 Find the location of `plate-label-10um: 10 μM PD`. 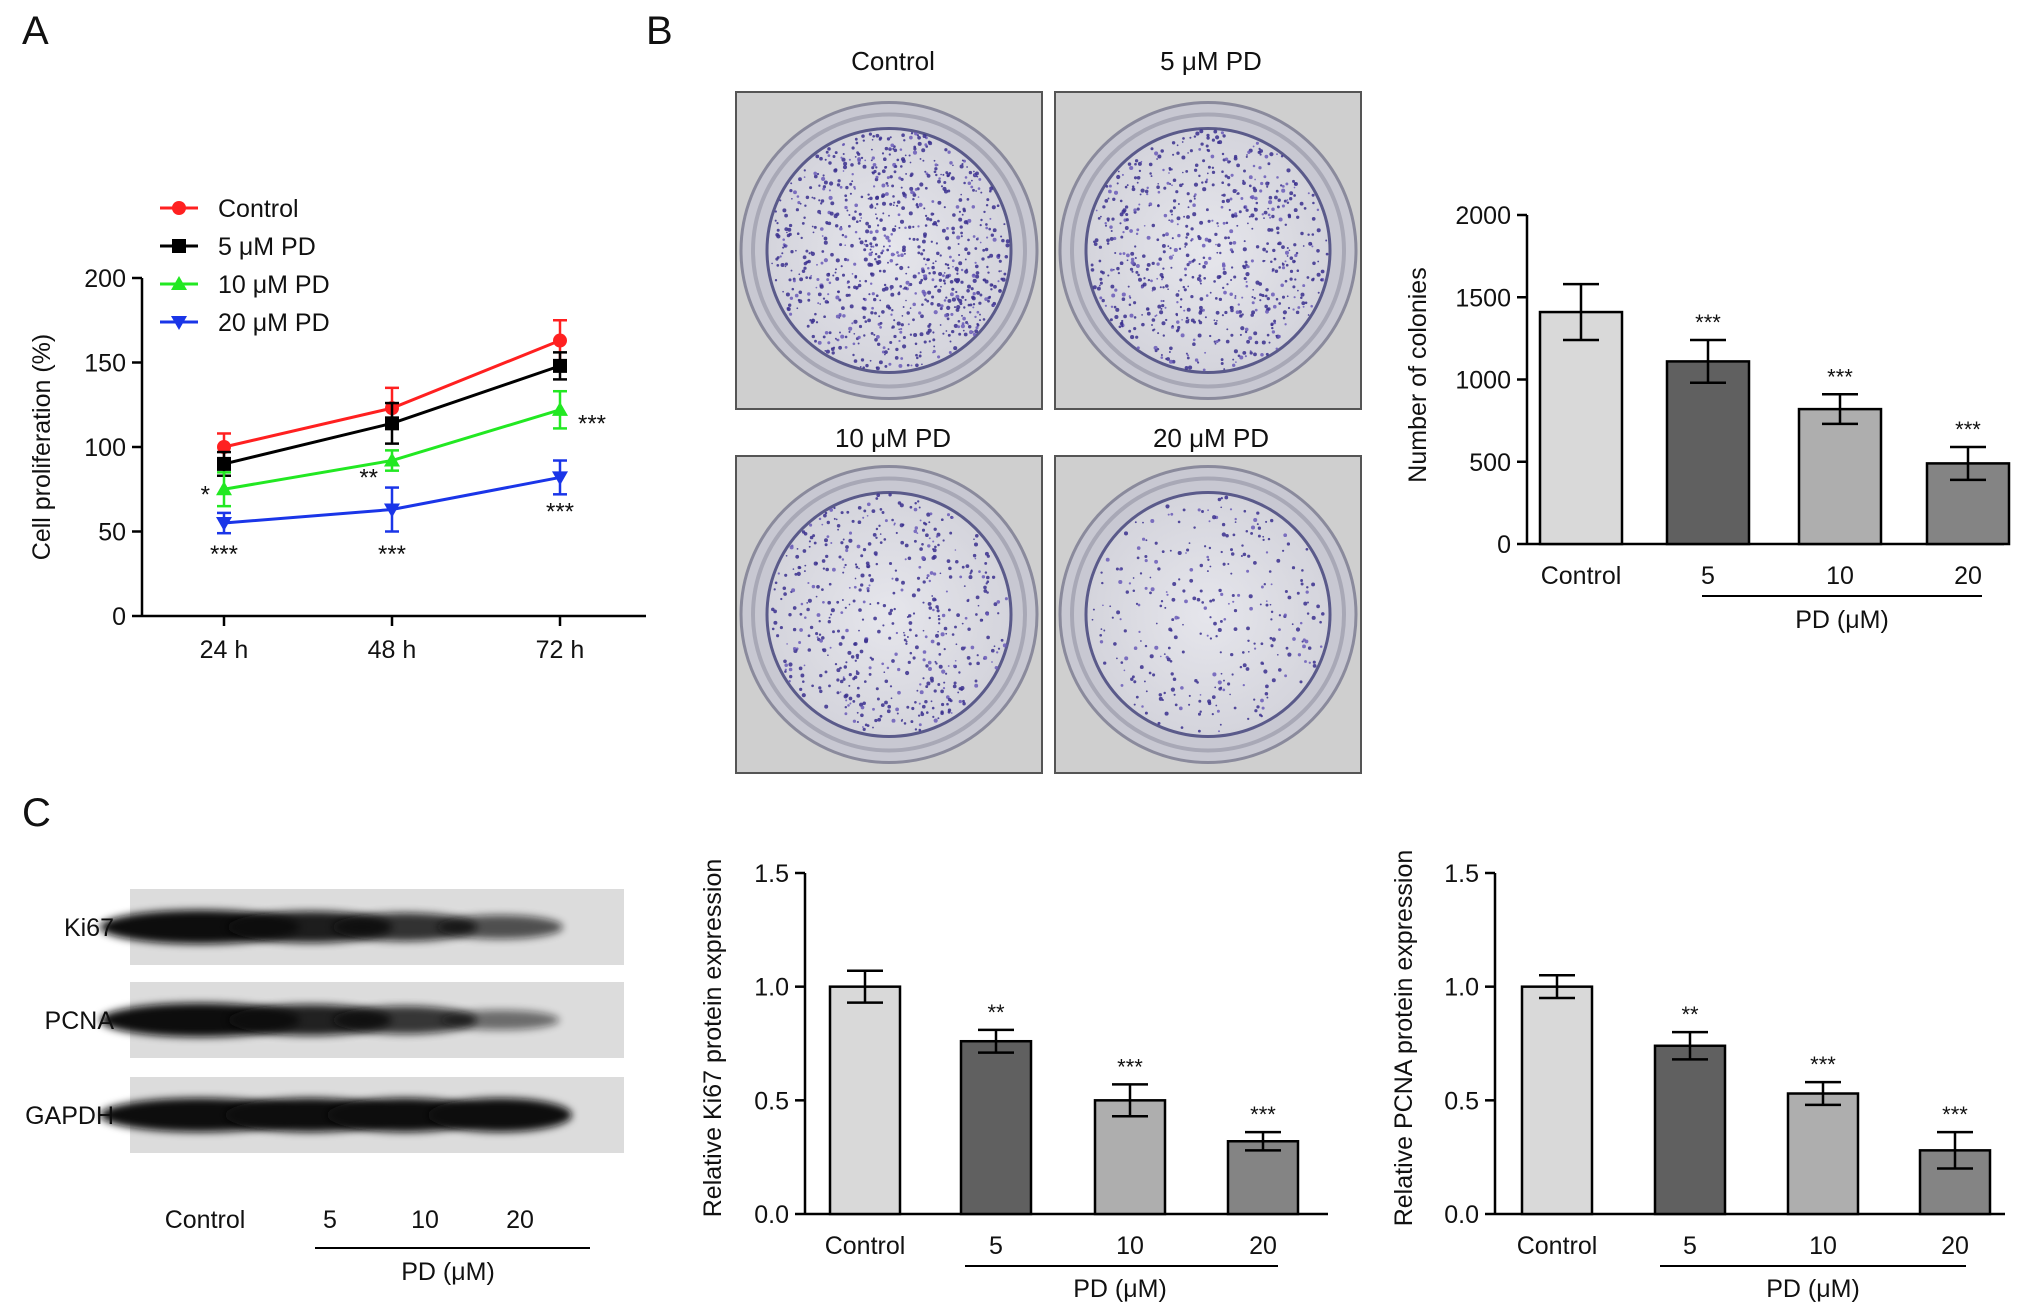

plate-label-10um: 10 μM PD is located at coordinates (893, 438).